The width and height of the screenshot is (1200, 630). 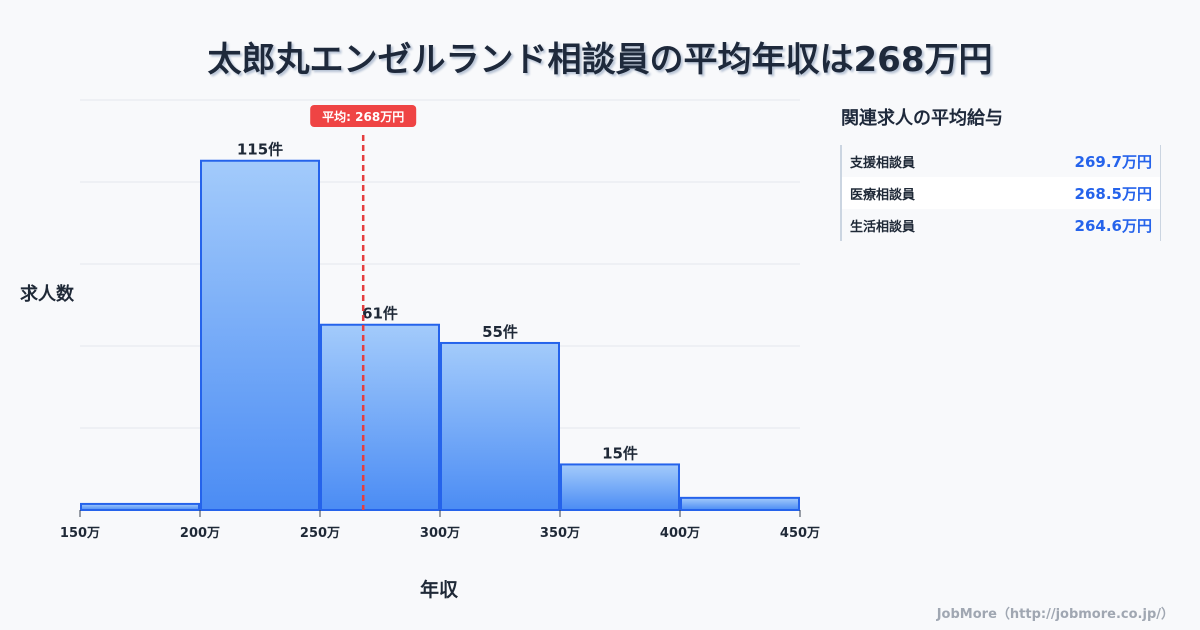 What do you see at coordinates (80, 533) in the screenshot?
I see `x-tick-label: 150万` at bounding box center [80, 533].